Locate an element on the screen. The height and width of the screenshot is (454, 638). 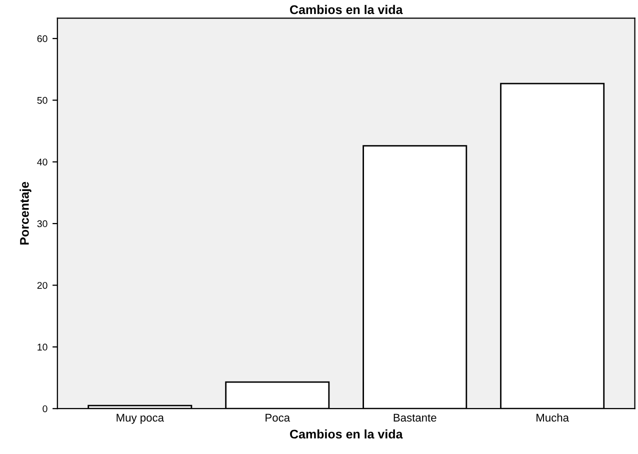
y-tick-label: 40 is located at coordinates (42, 162).